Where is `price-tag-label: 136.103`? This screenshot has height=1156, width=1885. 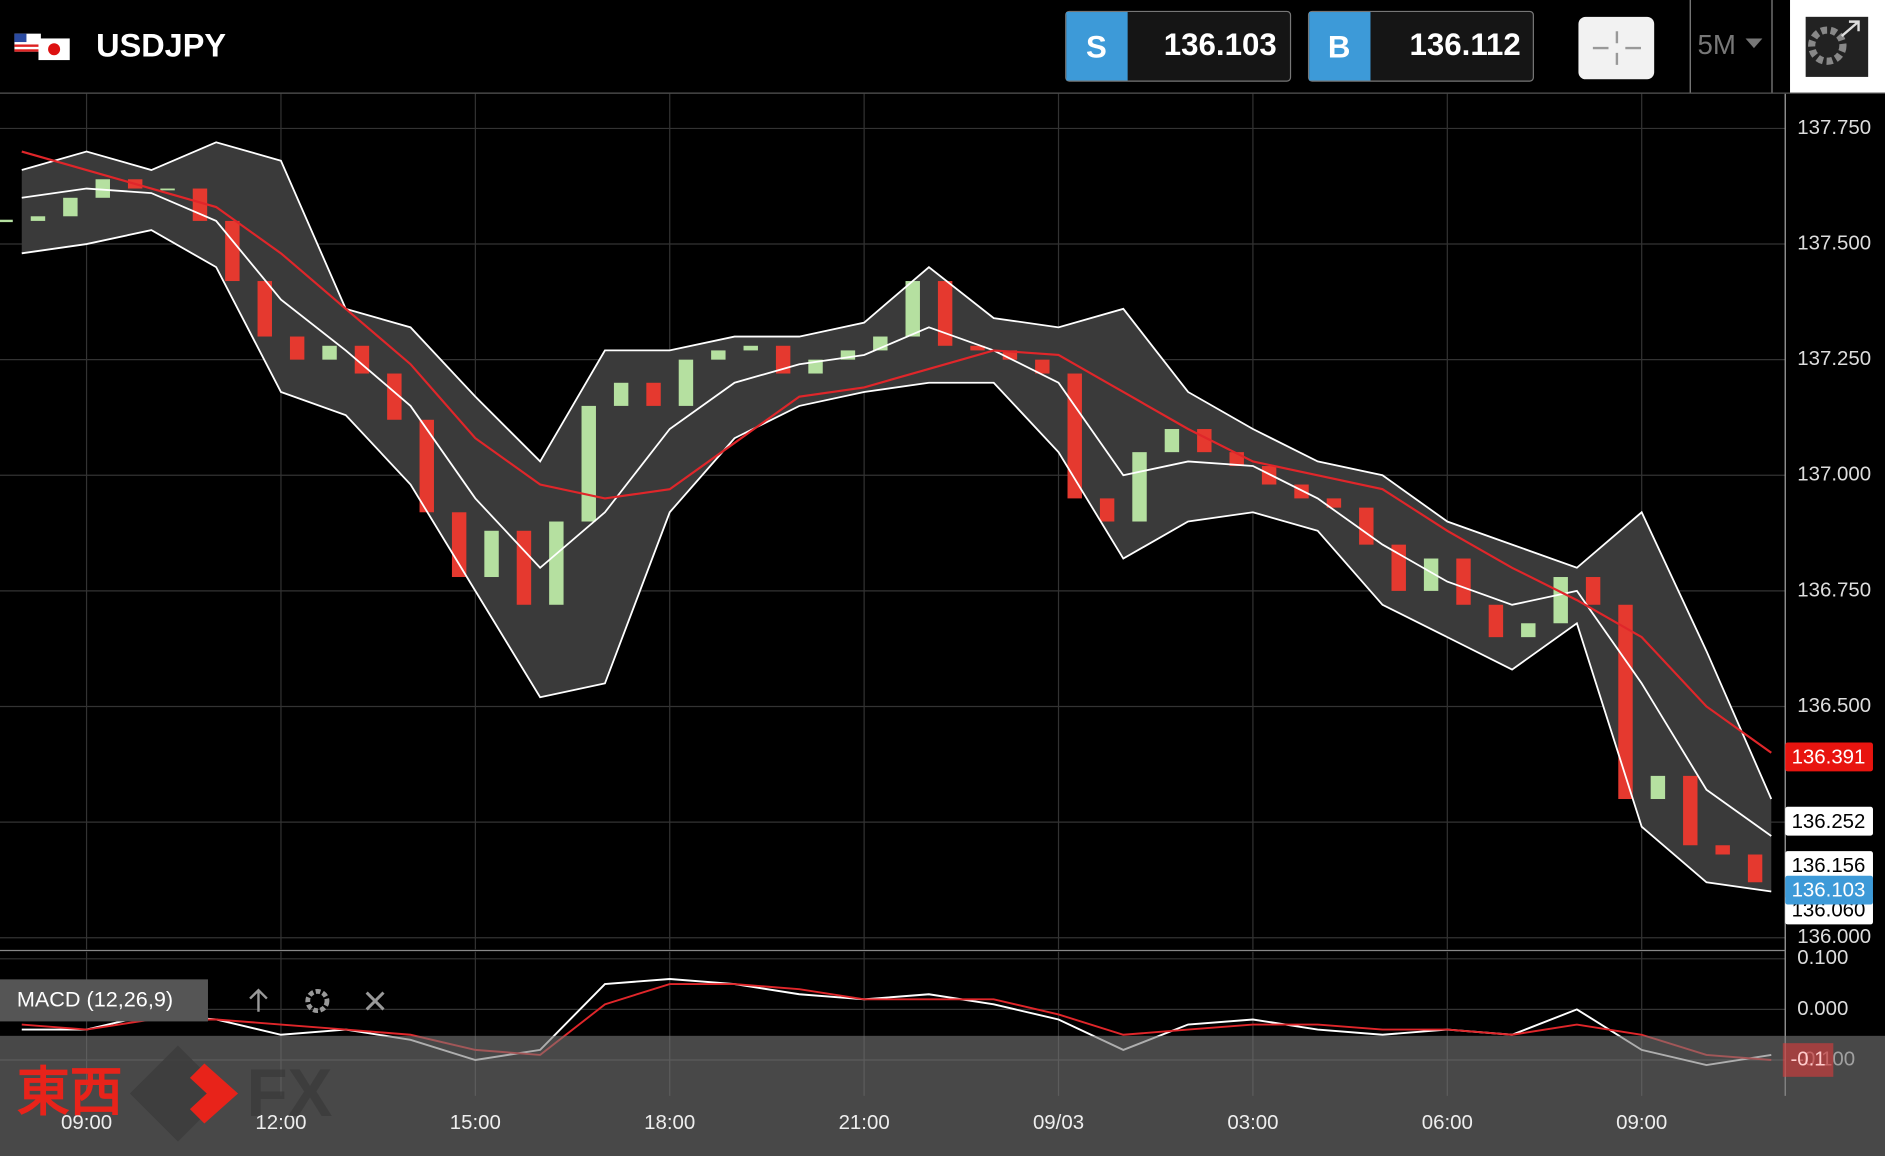
price-tag-label: 136.103 is located at coordinates (1829, 891).